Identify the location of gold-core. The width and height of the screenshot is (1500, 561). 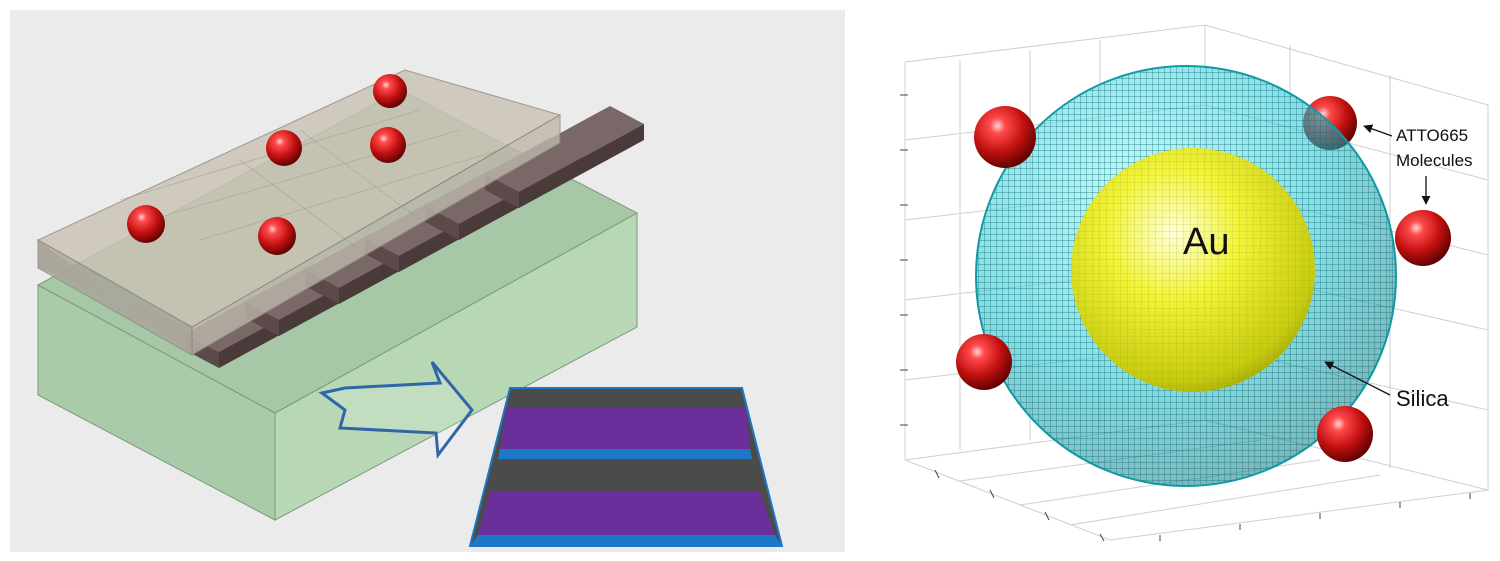
(1193, 270).